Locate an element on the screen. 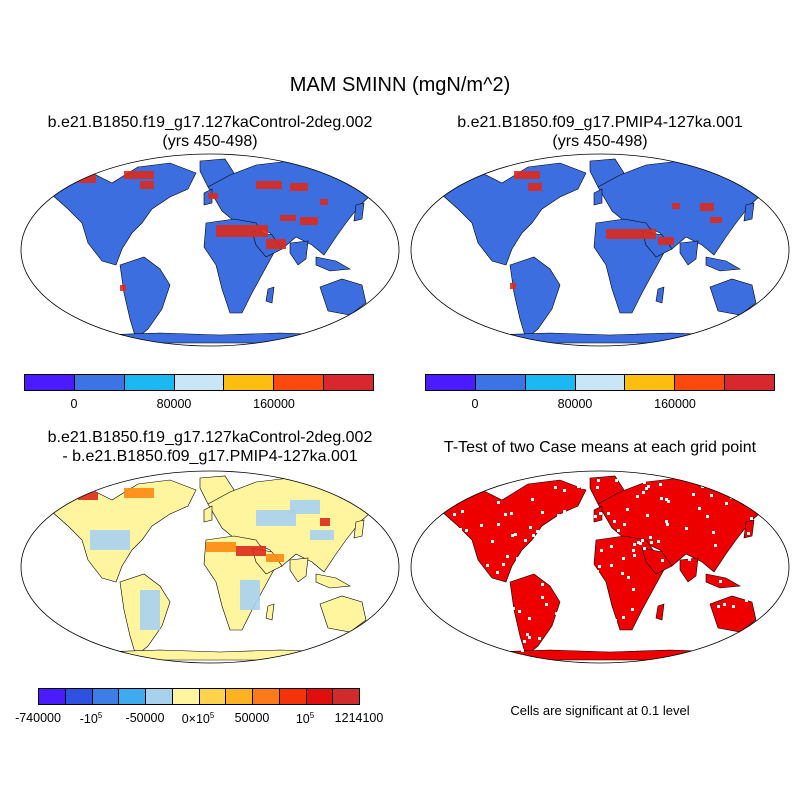 The image size is (800, 800). colorbar-a-swatch is located at coordinates (149, 382).